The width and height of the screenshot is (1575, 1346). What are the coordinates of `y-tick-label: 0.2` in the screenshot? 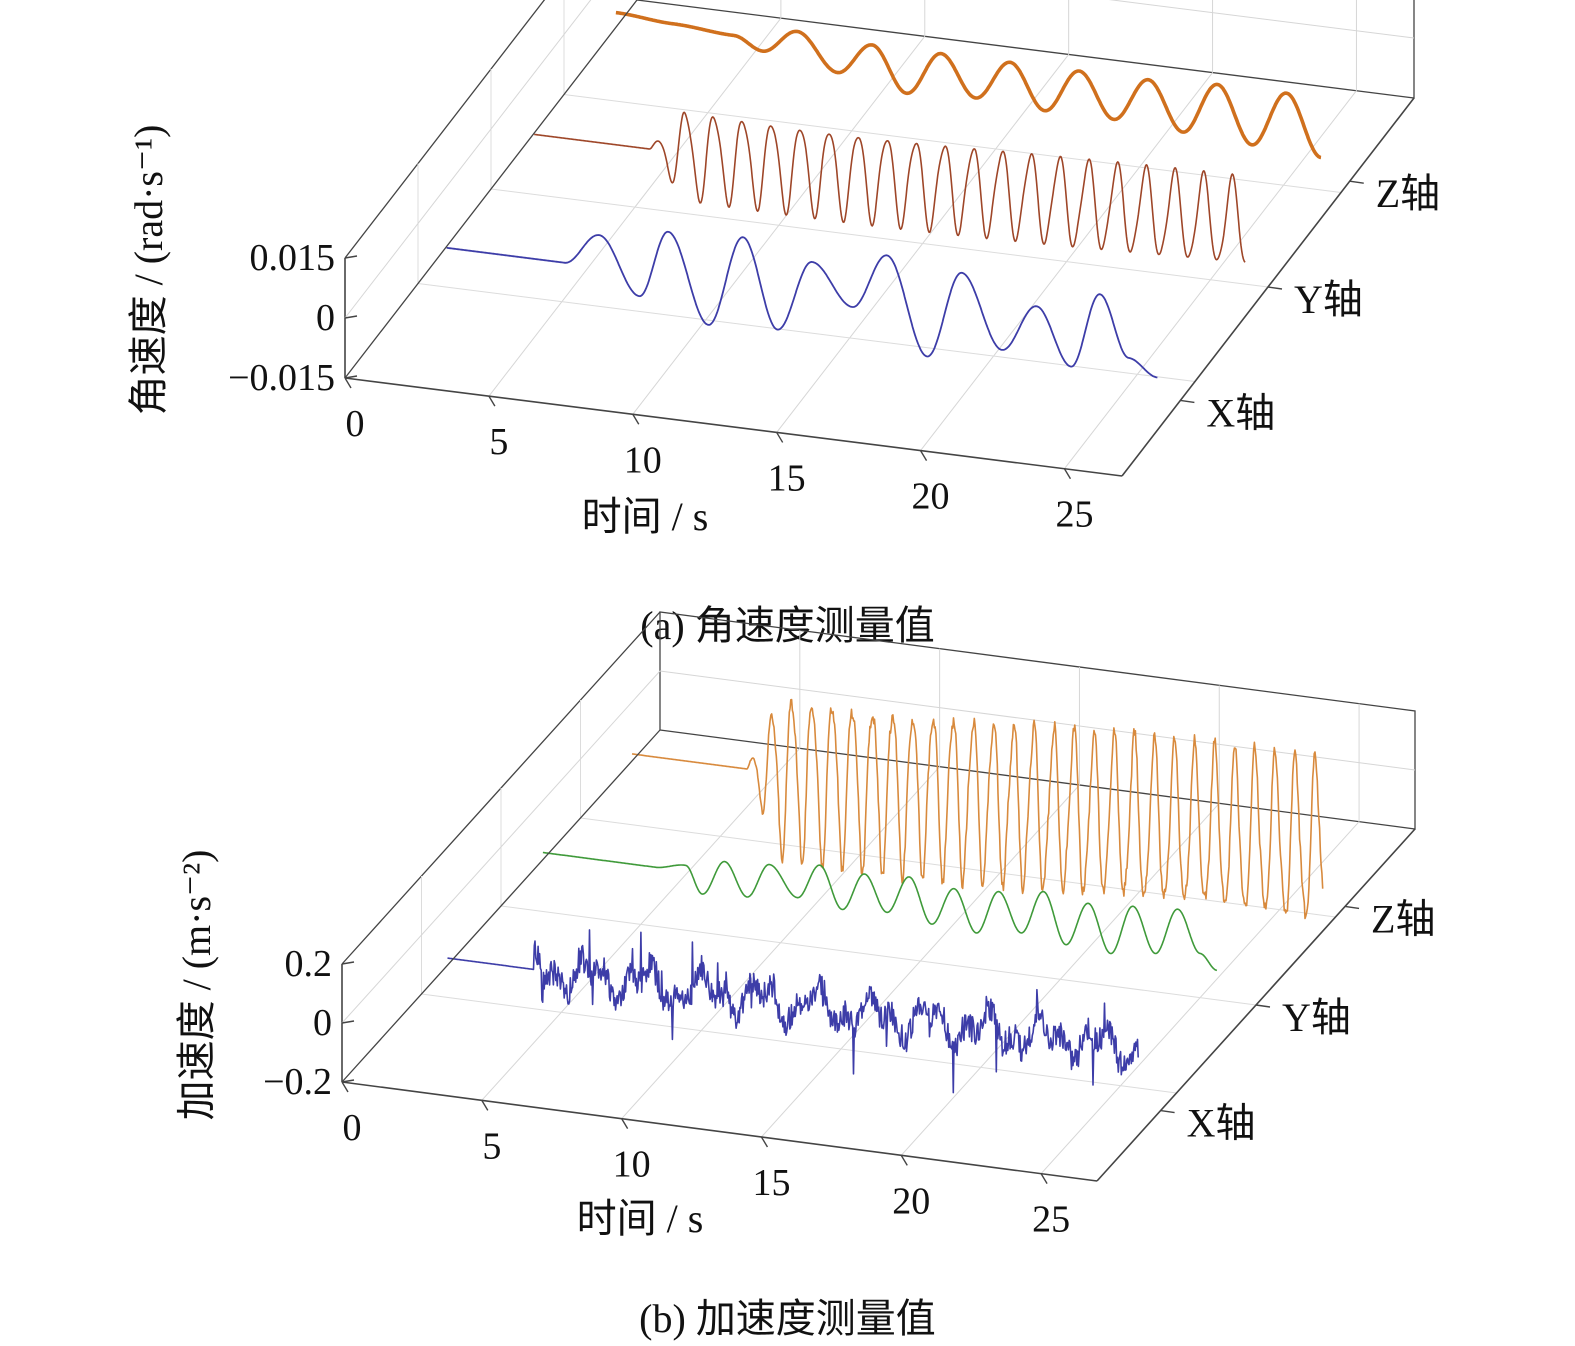 It's located at (309, 964).